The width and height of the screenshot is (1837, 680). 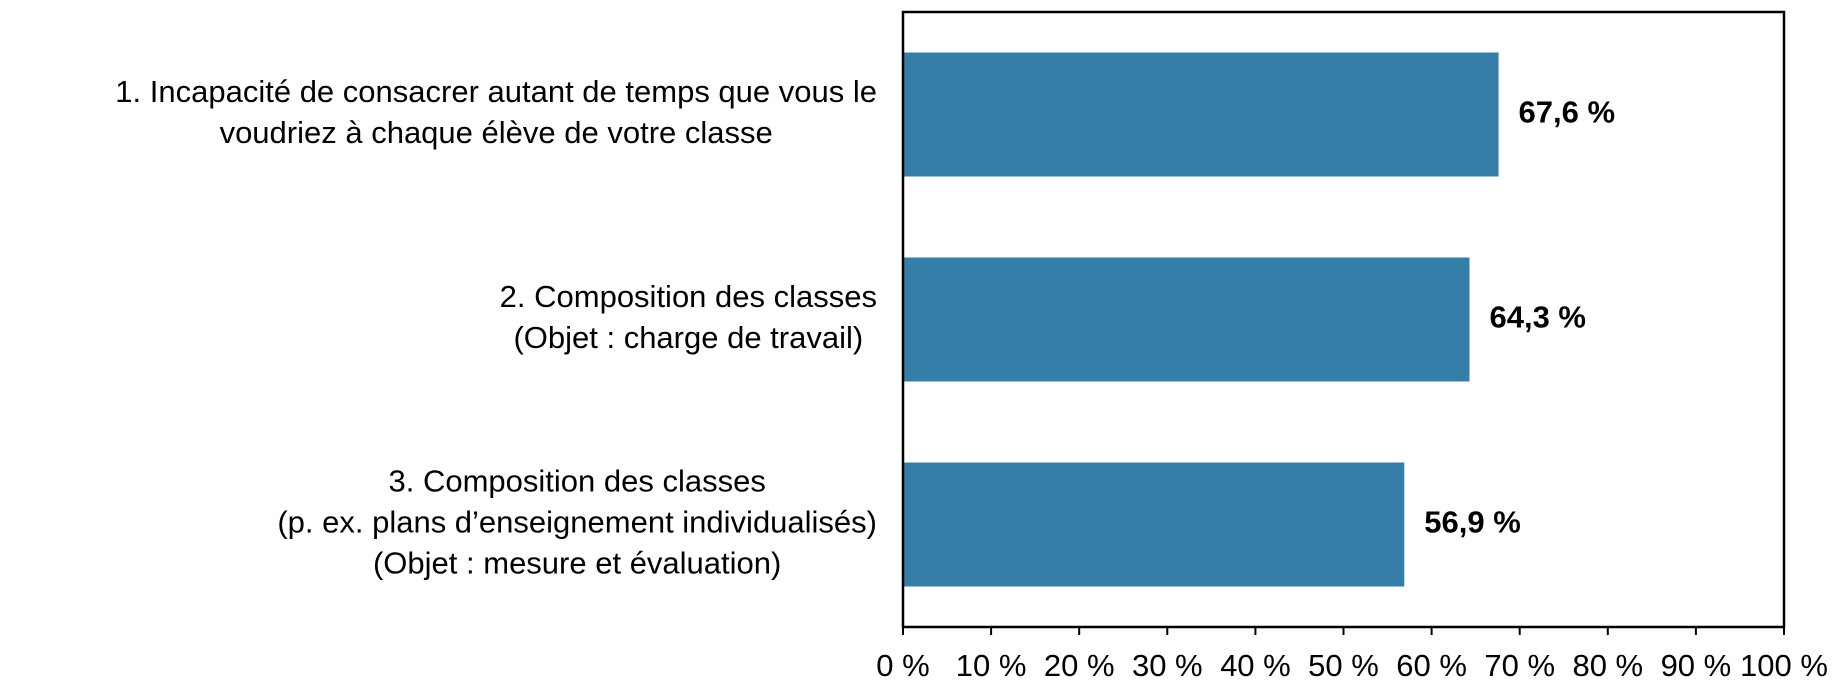 I want to click on x-tick-label: 10 %, so click(x=991, y=664).